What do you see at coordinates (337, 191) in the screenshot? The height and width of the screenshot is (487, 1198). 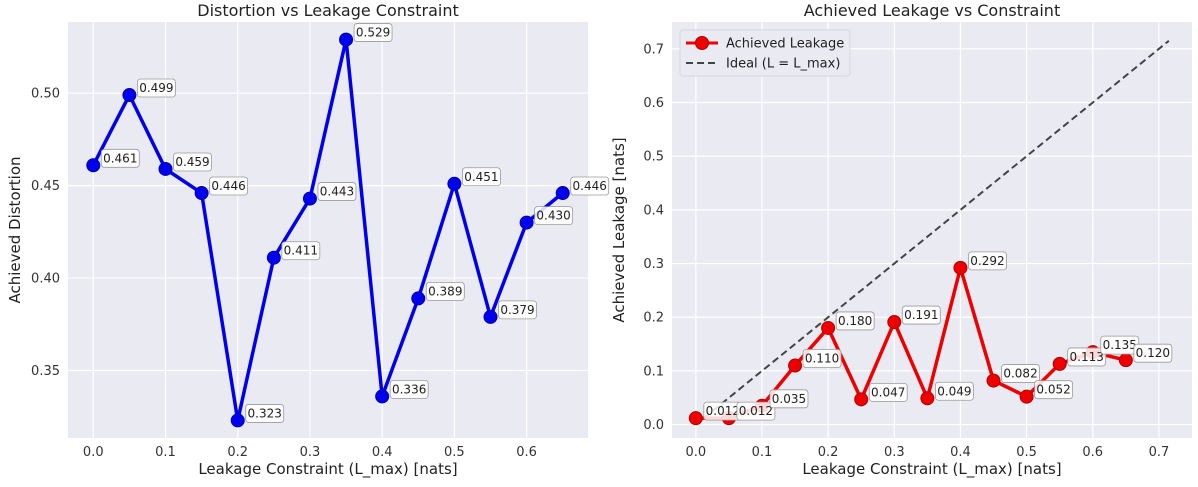 I see `data-label: 0.443` at bounding box center [337, 191].